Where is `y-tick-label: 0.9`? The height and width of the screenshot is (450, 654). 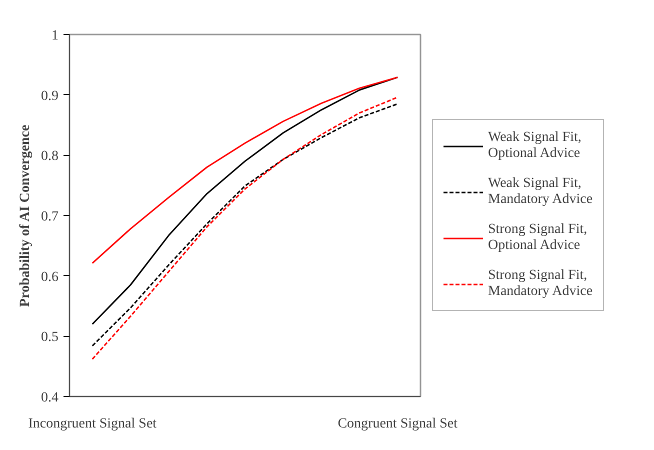 y-tick-label: 0.9 is located at coordinates (49, 96).